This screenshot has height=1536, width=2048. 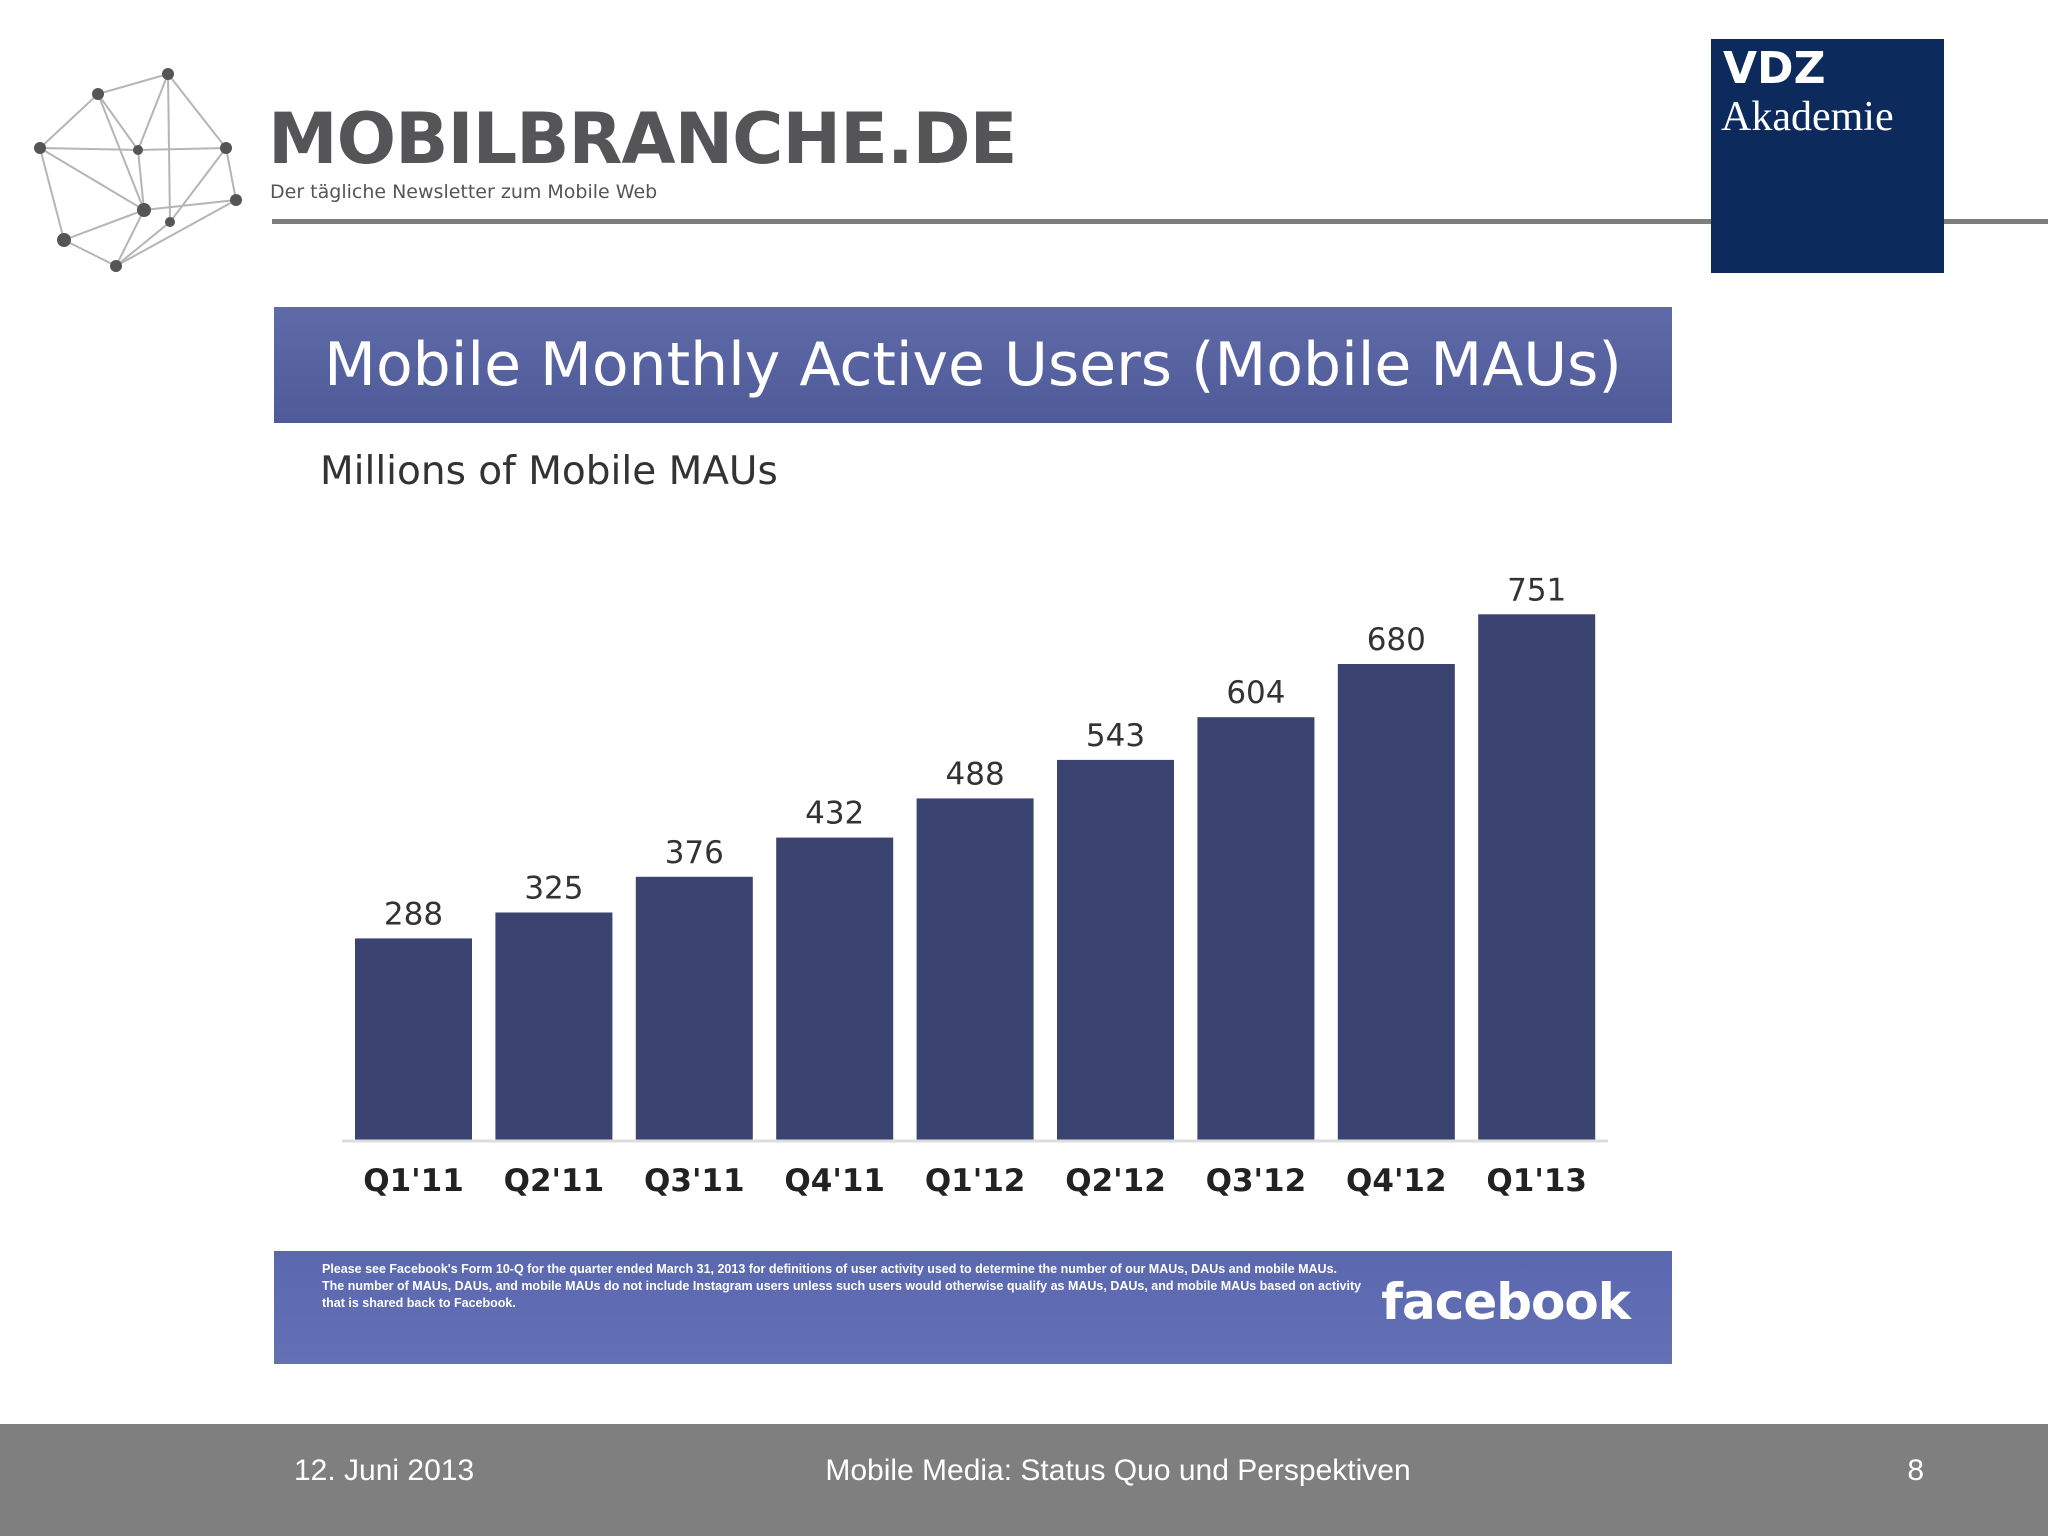 What do you see at coordinates (1256, 1181) in the screenshot?
I see `x-tick-label: Q3'12` at bounding box center [1256, 1181].